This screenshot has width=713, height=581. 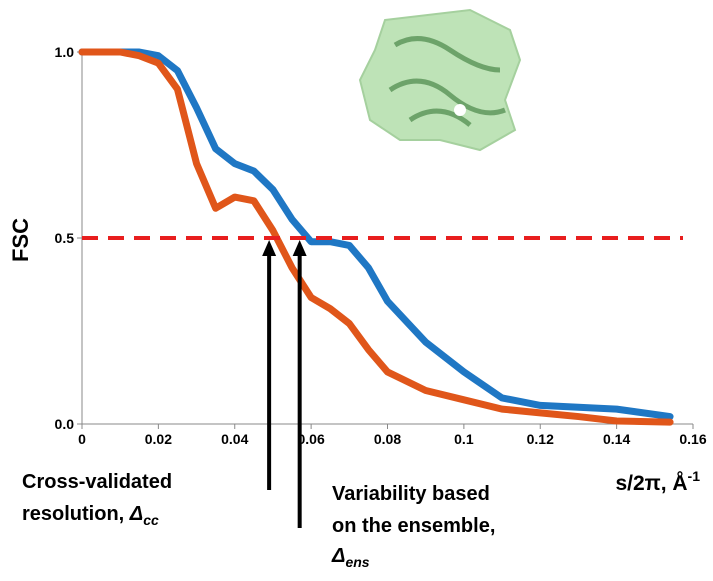 I want to click on x-tick-label: 0.14, so click(x=616, y=439).